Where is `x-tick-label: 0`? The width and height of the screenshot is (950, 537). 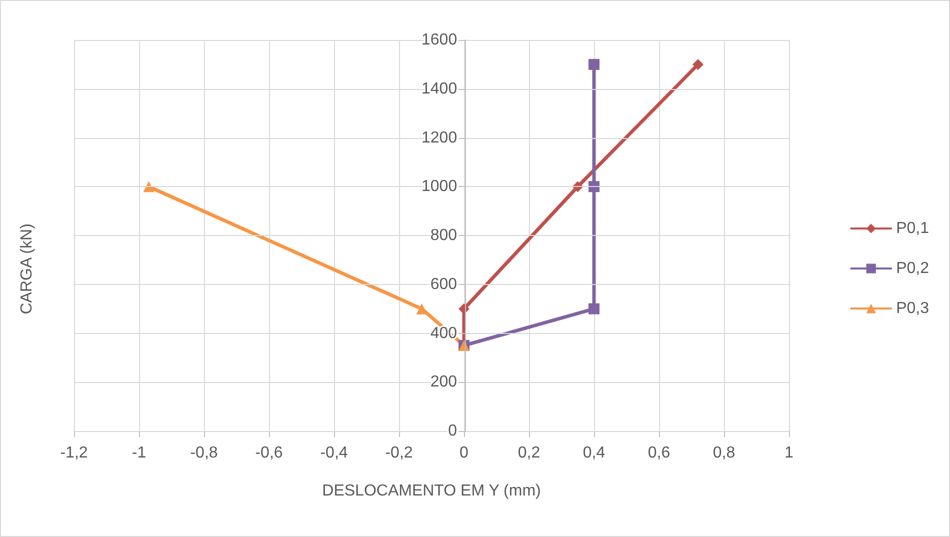 x-tick-label: 0 is located at coordinates (464, 453).